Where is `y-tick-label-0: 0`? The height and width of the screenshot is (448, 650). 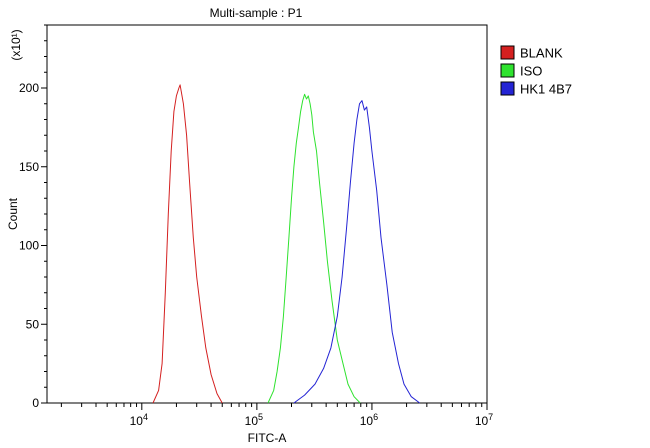 y-tick-label-0: 0 is located at coordinates (35, 403).